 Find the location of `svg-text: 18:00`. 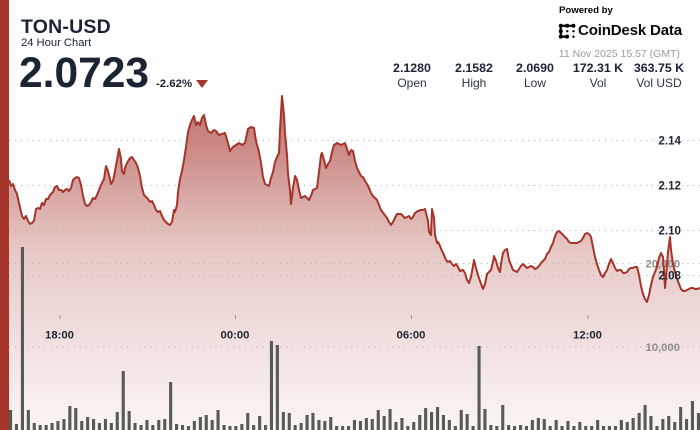

svg-text: 18:00 is located at coordinates (59, 336).